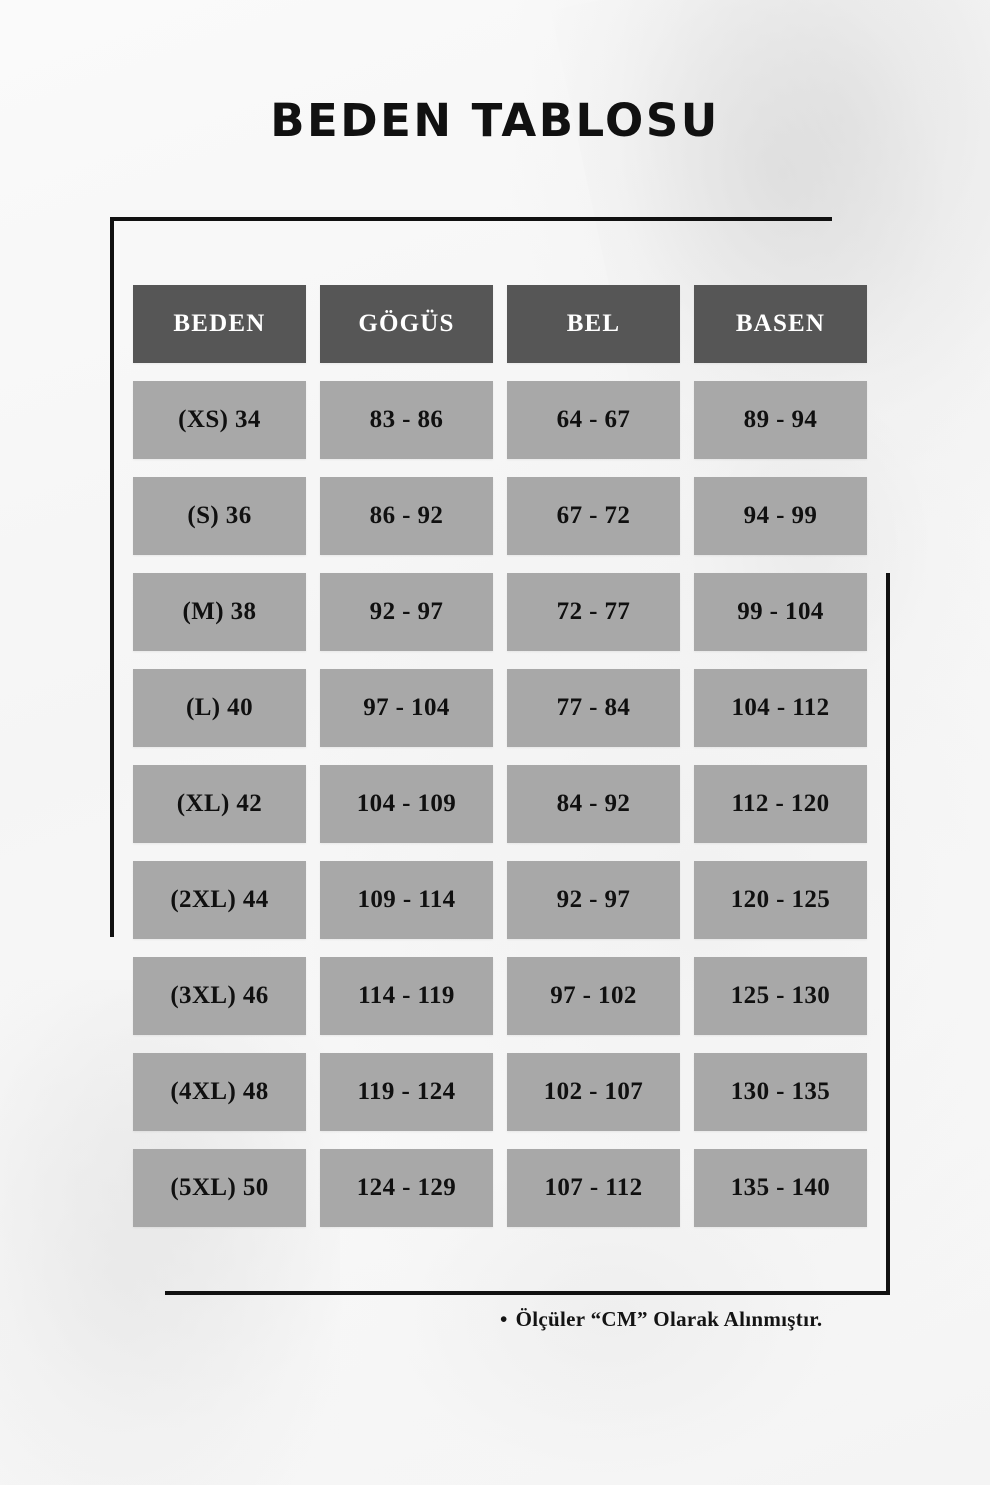 The image size is (990, 1485). What do you see at coordinates (219, 324) in the screenshot?
I see `table-header-size: BEDEN` at bounding box center [219, 324].